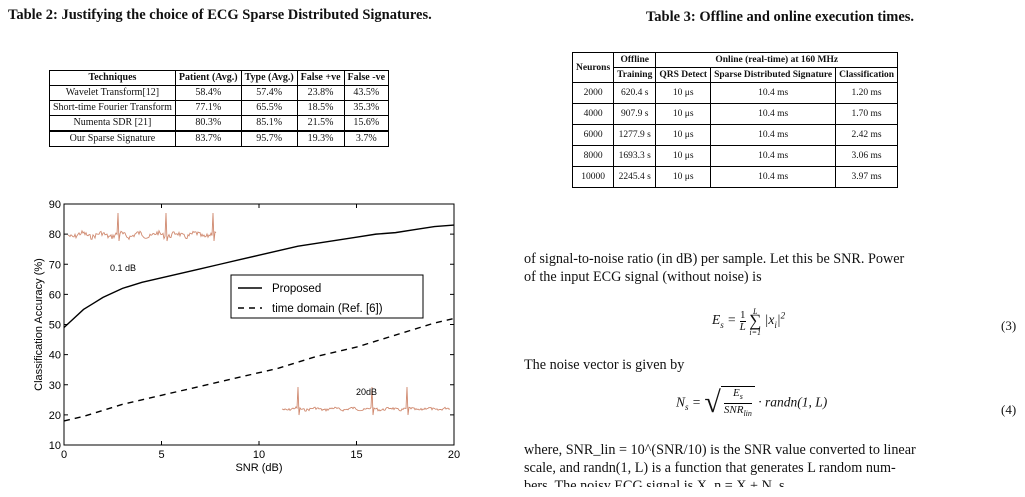 The width and height of the screenshot is (1025, 497). What do you see at coordinates (55, 446) in the screenshot?
I see `y-tick-label: 10` at bounding box center [55, 446].